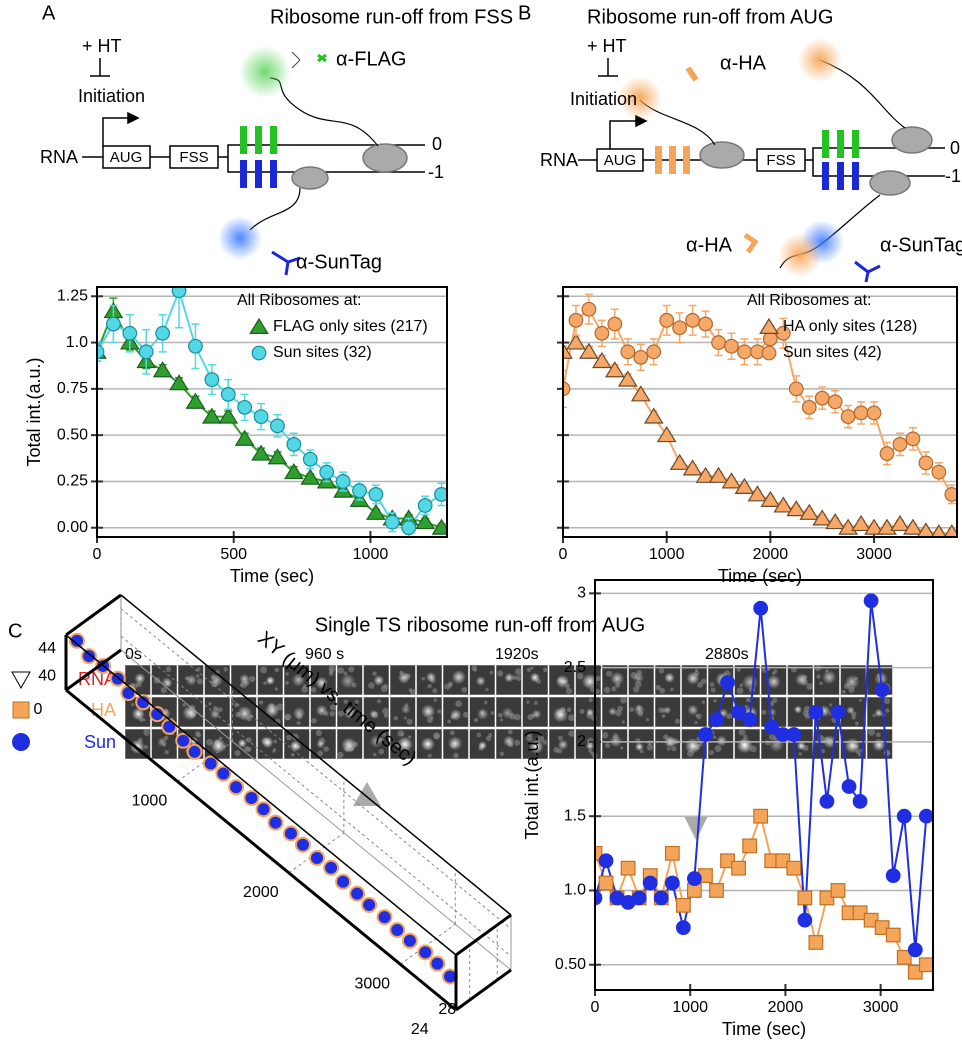 The width and height of the screenshot is (962, 1055). I want to click on x-axis-title: Time (sec), so click(760, 576).